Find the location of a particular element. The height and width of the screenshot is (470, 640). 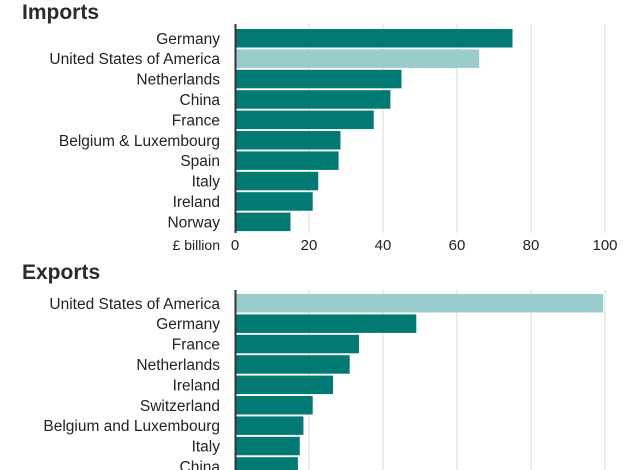

x-tick-label: 0 is located at coordinates (235, 245).